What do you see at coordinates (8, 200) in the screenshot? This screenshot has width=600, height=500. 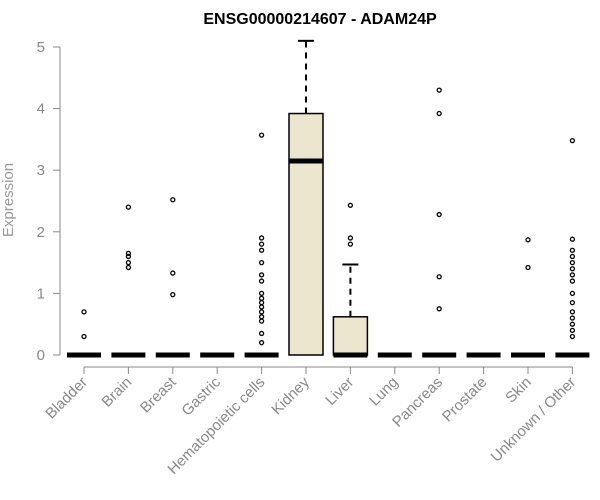 I see `y-axis-label: Expression` at bounding box center [8, 200].